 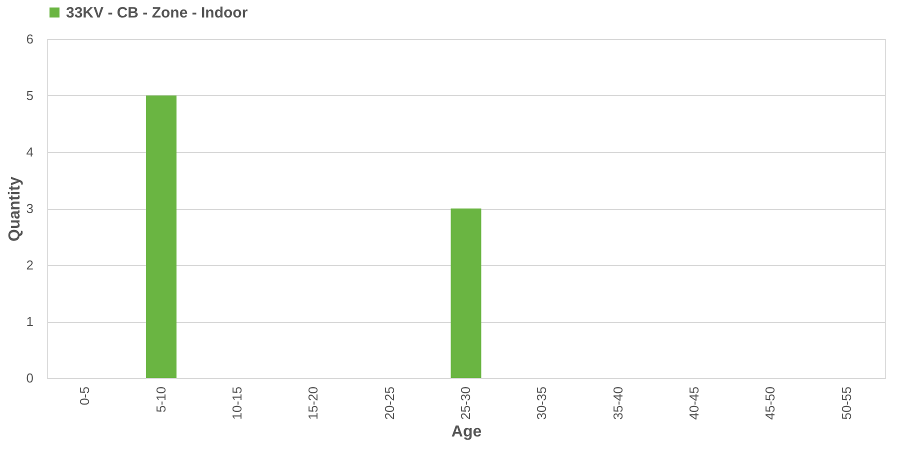 What do you see at coordinates (236, 403) in the screenshot?
I see `x-tick-label: 10-15` at bounding box center [236, 403].